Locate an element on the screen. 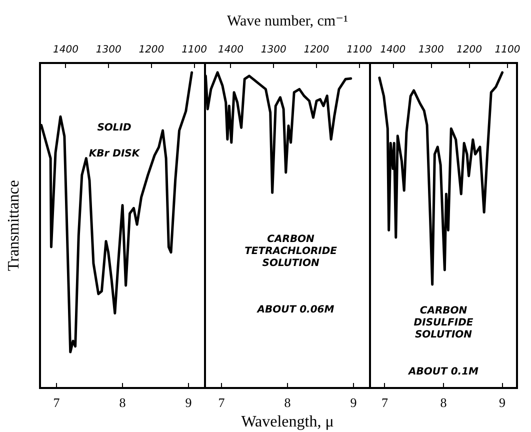 The height and width of the screenshot is (432, 531). x2-axis-title: Wave number, cm⁻¹ is located at coordinates (287, 22).